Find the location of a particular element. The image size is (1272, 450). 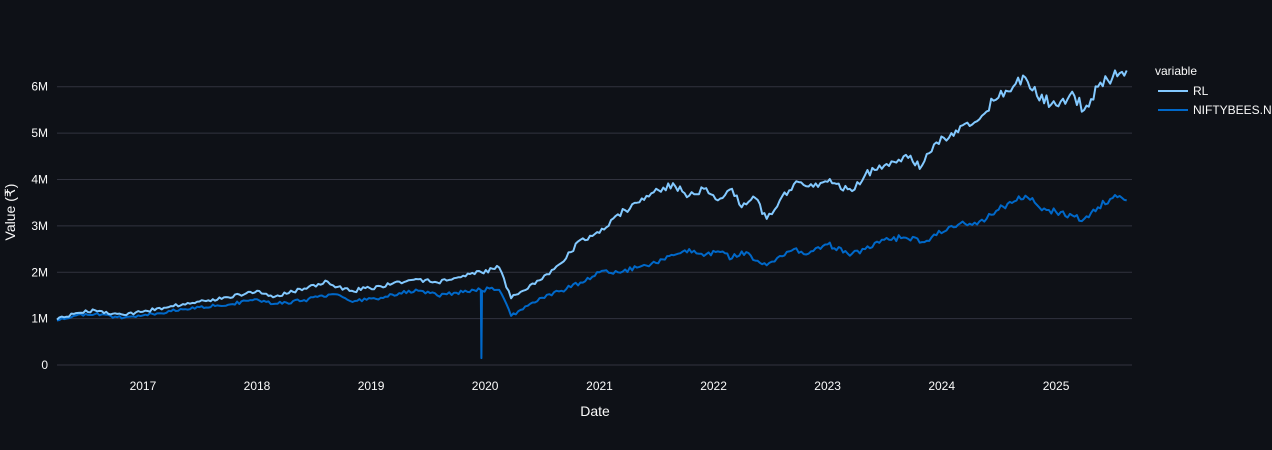

x-axis-ticks: 2017 2018 2019 2020 2021 2022 2023 2024 2025 is located at coordinates (600, 386).